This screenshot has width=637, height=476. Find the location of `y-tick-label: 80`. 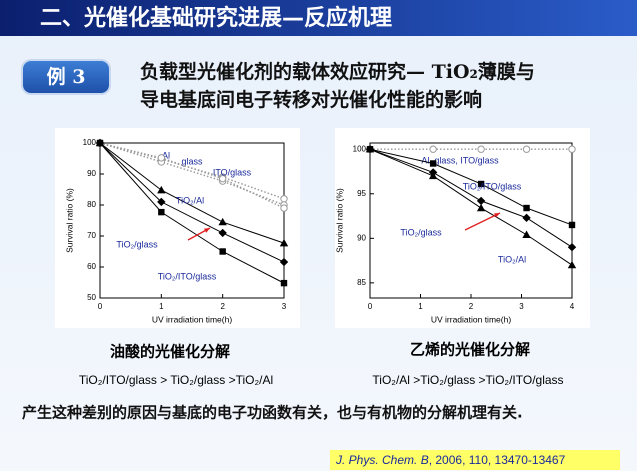

y-tick-label: 80 is located at coordinates (91, 204).